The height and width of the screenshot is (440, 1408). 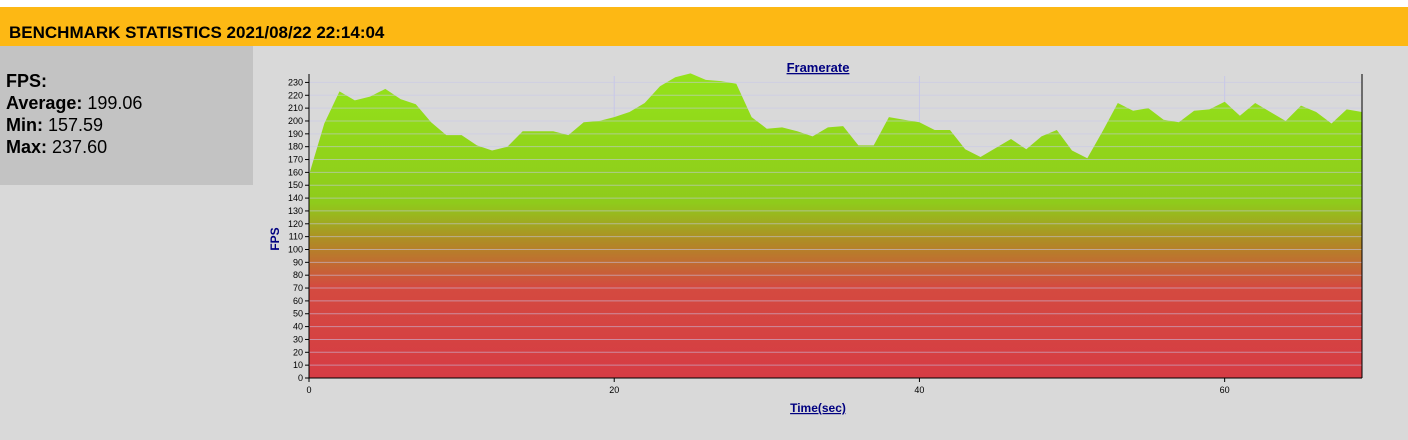 What do you see at coordinates (296, 237) in the screenshot?
I see `y-tick-label: 110` at bounding box center [296, 237].